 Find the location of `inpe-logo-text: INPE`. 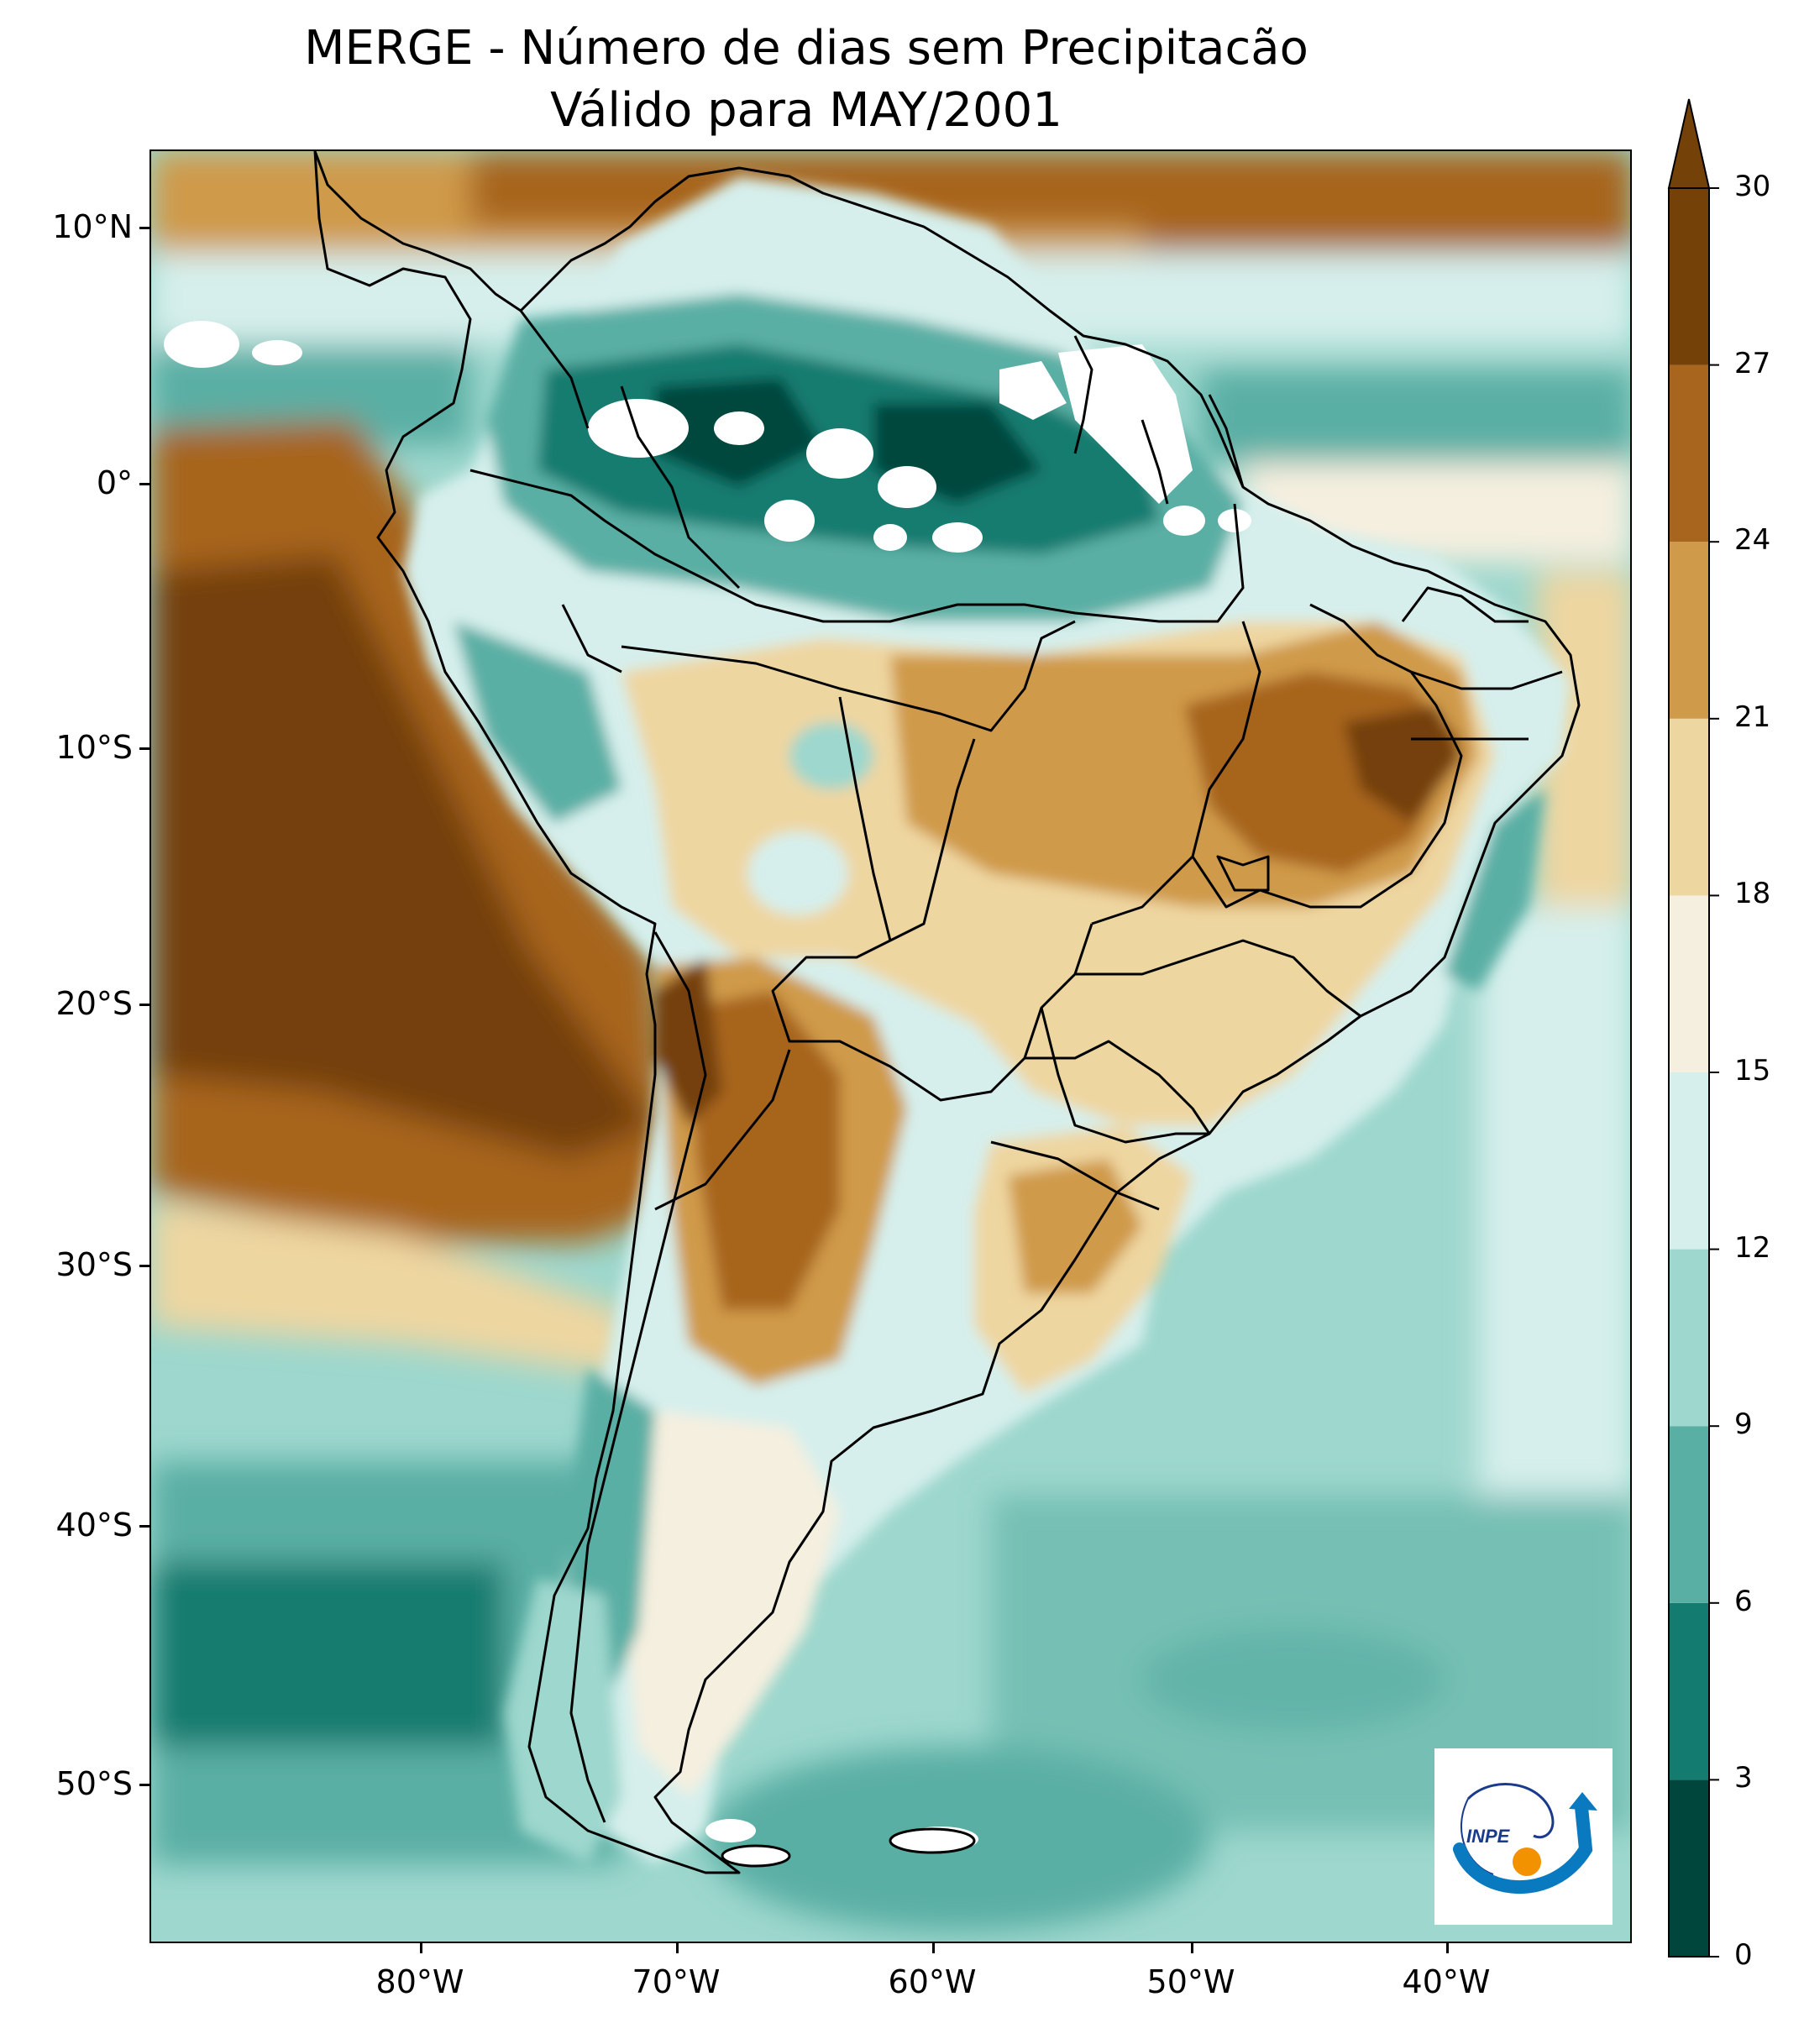

inpe-logo-text: INPE is located at coordinates (1488, 1836).